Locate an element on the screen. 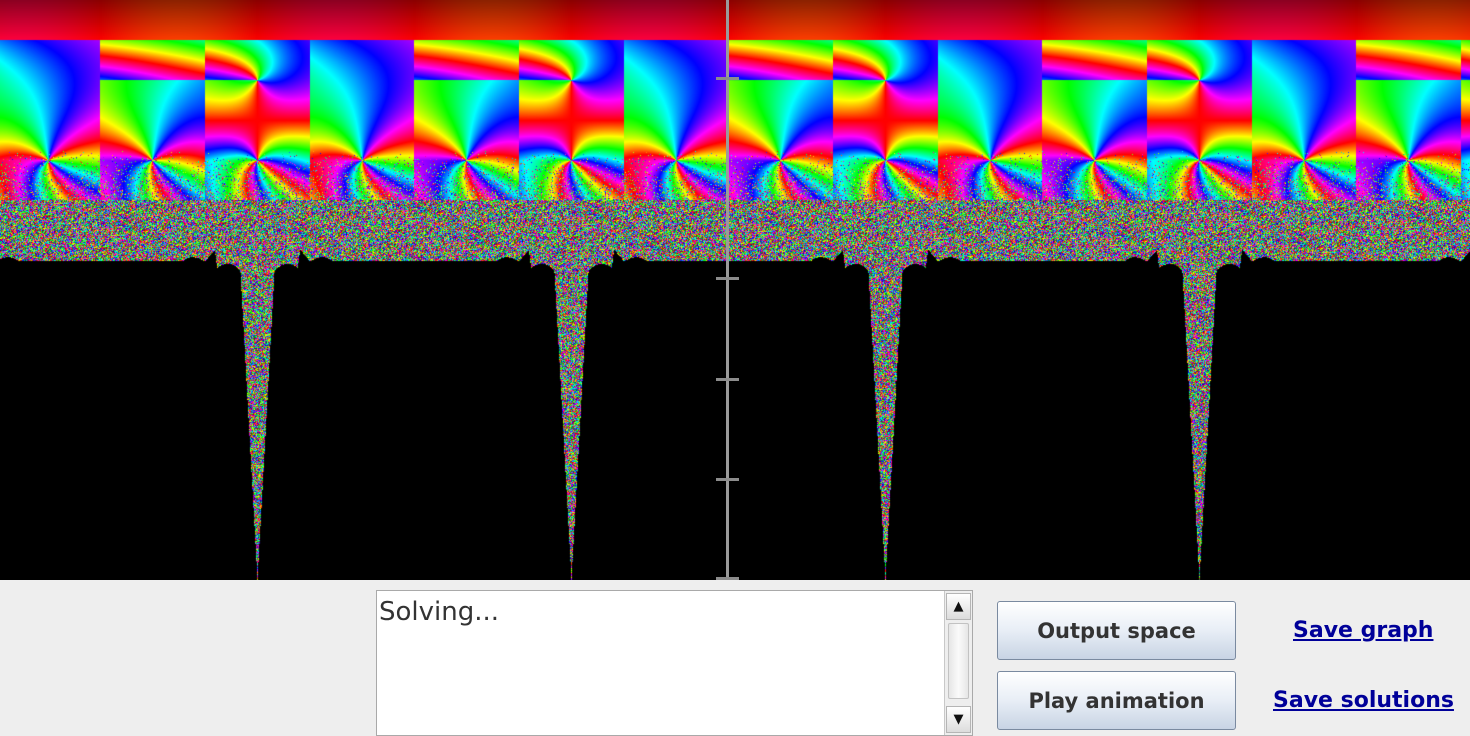 The image size is (1470, 736). scroll-thumb is located at coordinates (958, 661).